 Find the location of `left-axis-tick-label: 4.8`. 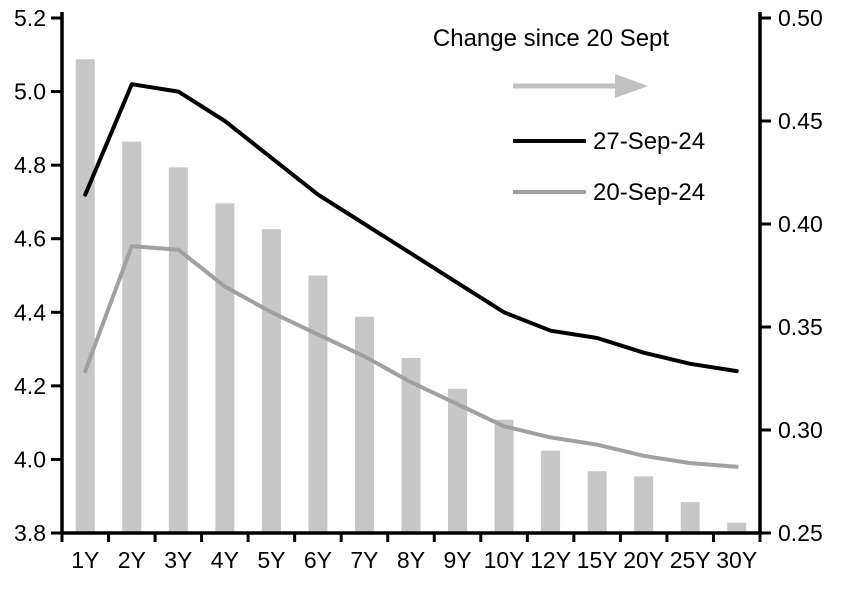

left-axis-tick-label: 4.8 is located at coordinates (30, 165).